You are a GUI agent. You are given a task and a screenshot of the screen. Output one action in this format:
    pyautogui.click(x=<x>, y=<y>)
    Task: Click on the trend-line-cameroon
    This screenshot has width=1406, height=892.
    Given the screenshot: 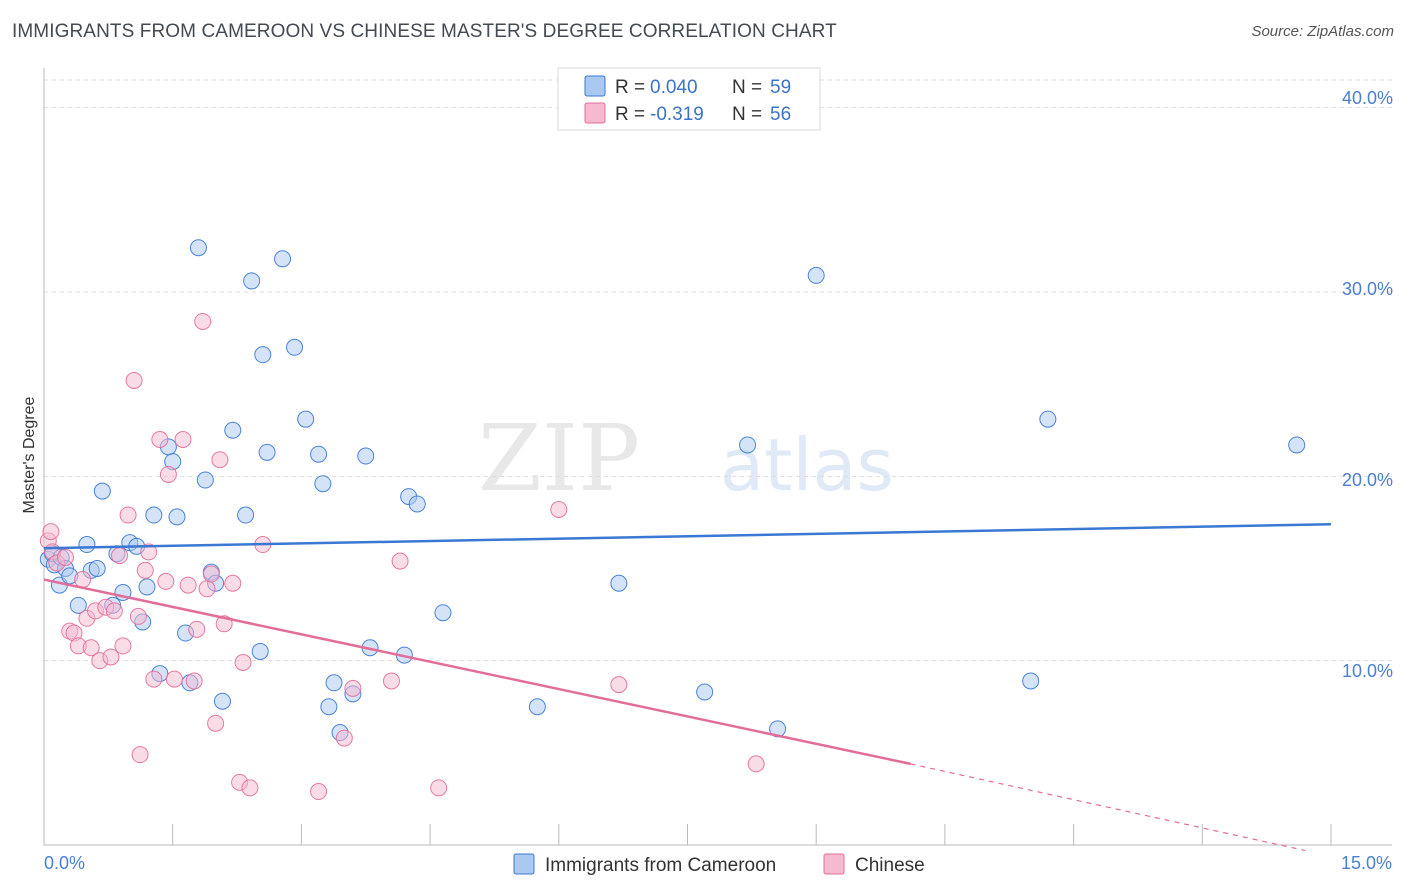 What is the action you would take?
    pyautogui.click(x=687, y=536)
    